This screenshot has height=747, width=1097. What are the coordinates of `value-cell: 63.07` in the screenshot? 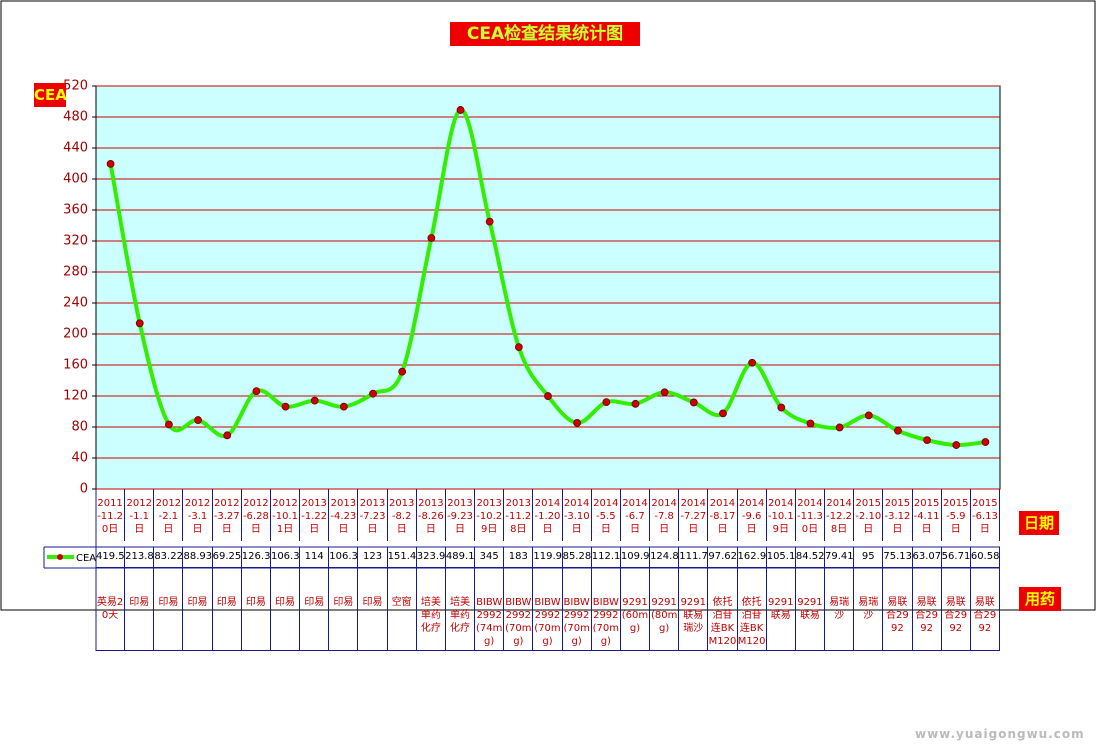 It's located at (927, 557).